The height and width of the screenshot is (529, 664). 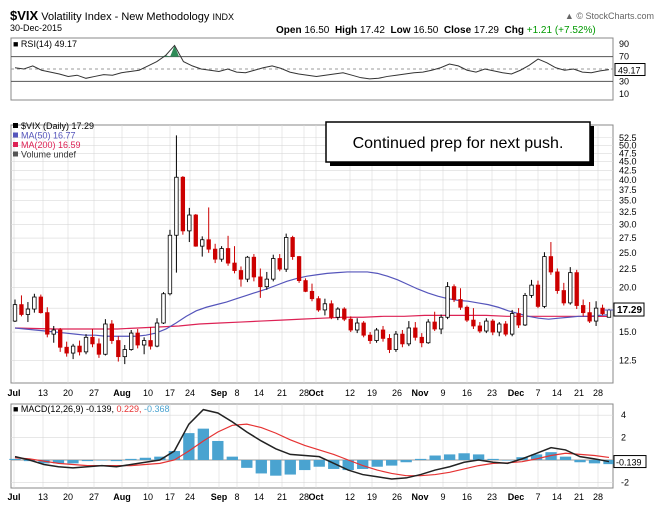 What do you see at coordinates (457, 30) in the screenshot?
I see `close-label: Close` at bounding box center [457, 30].